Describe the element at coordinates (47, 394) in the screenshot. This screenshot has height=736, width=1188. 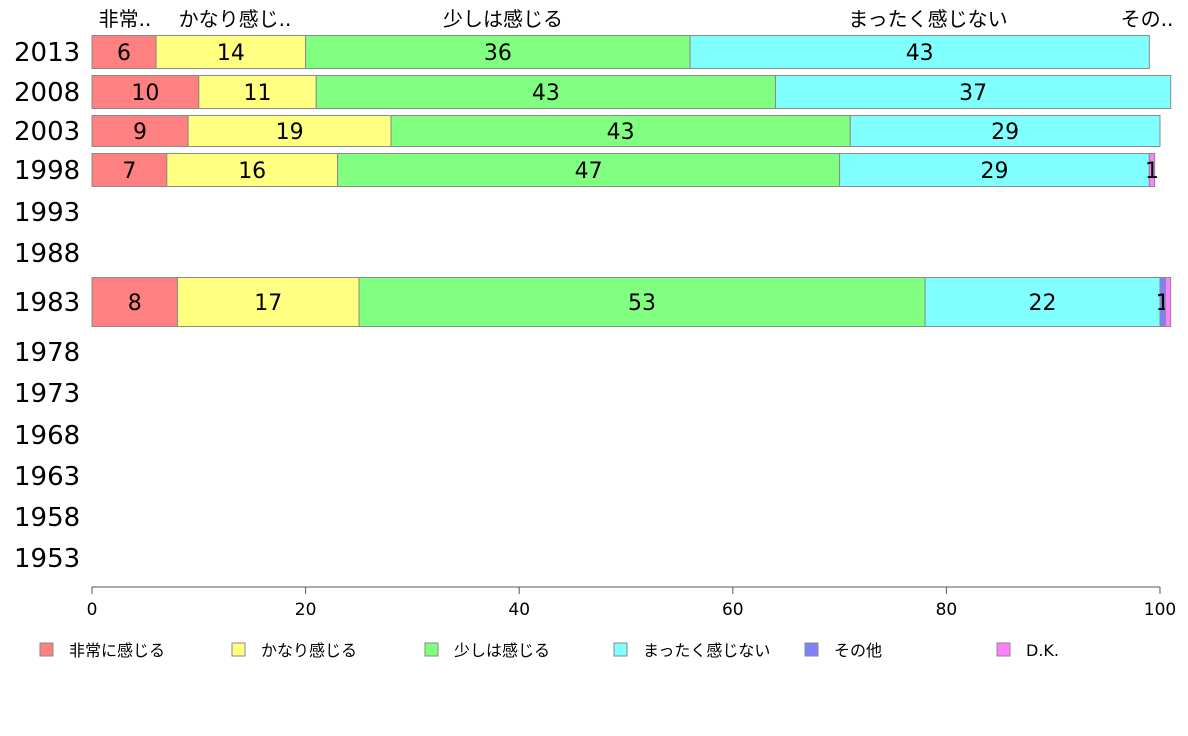
I see `year-label-1973: 1973` at that location.